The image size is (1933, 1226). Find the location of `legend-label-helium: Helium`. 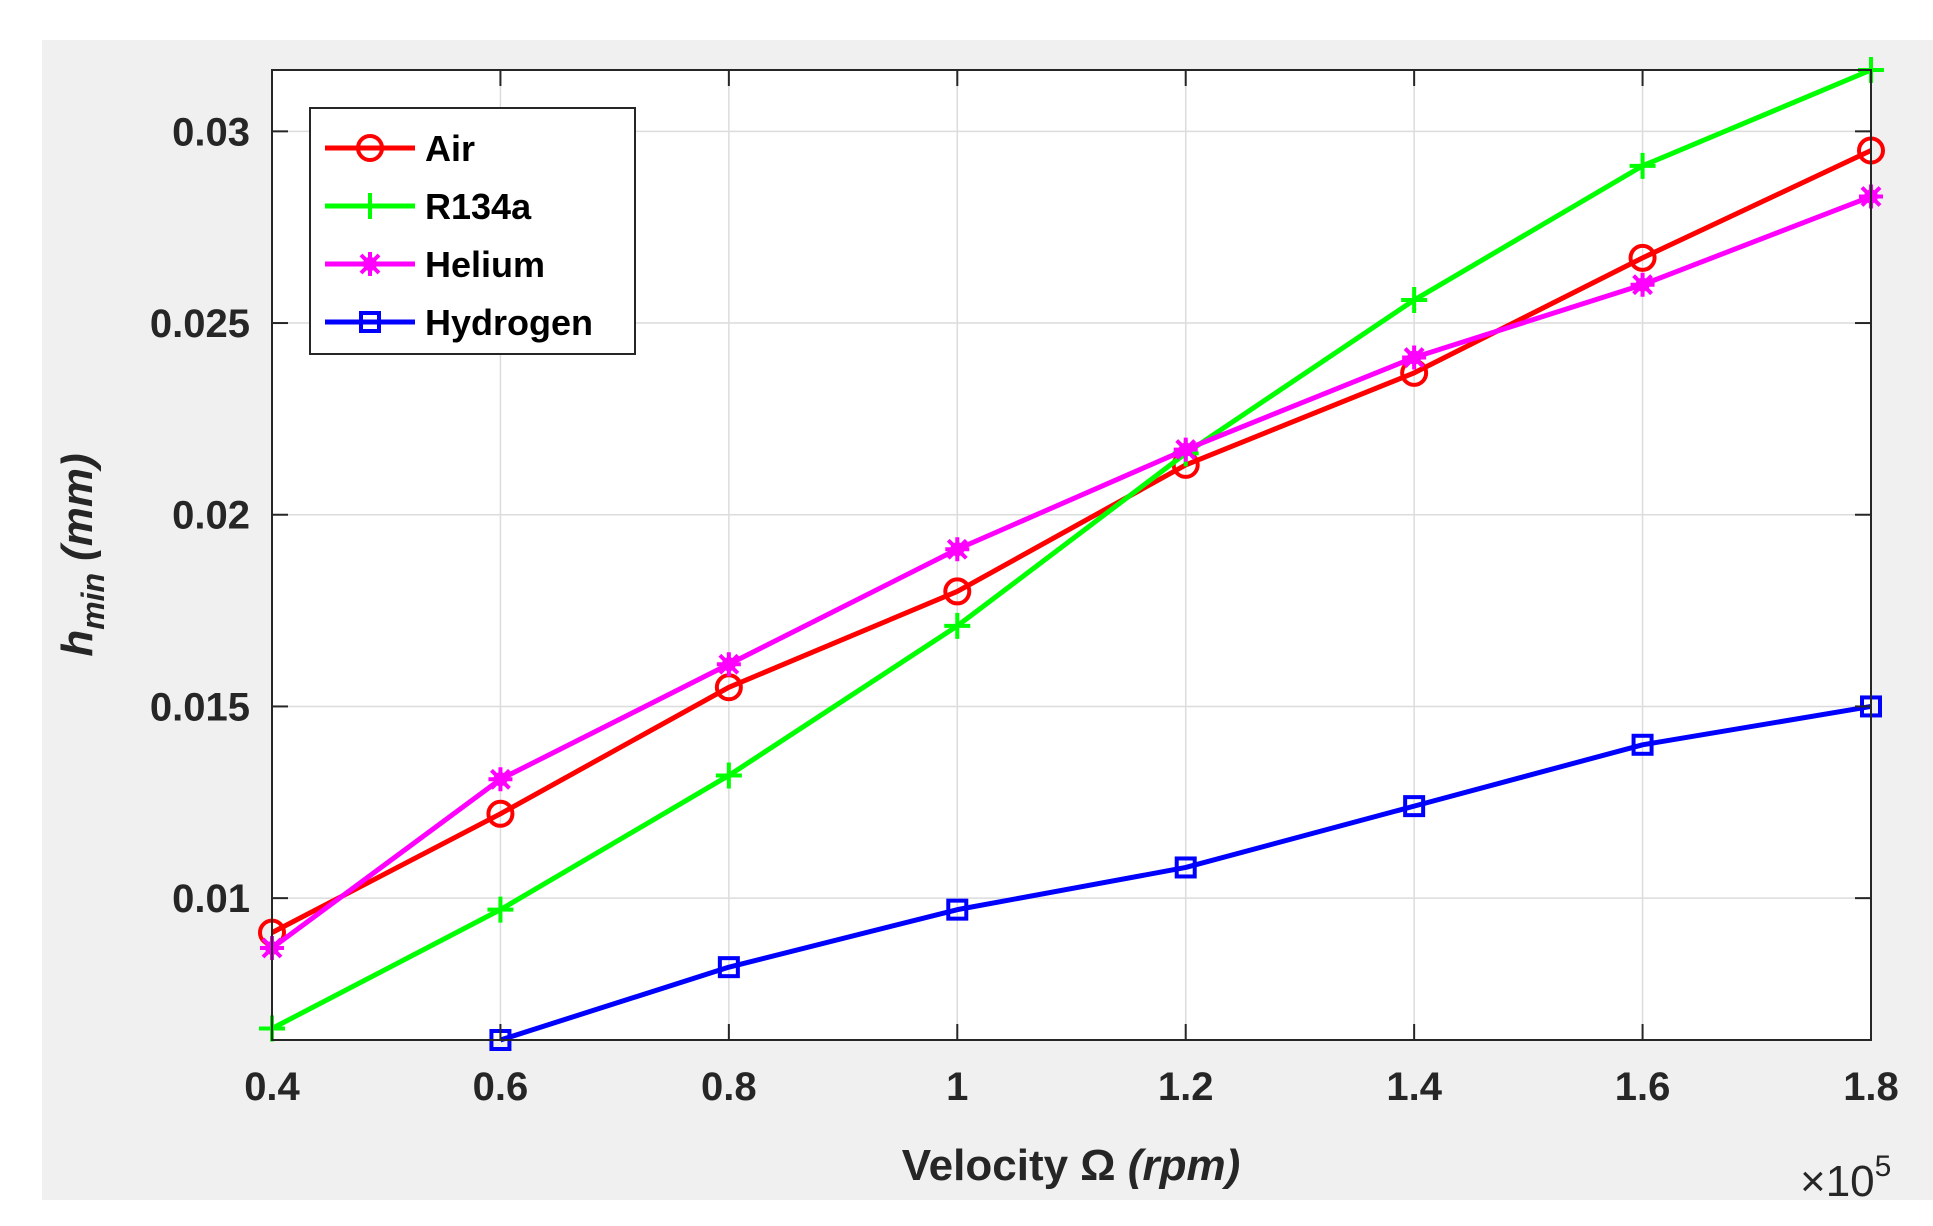

legend-label-helium: Helium is located at coordinates (485, 264).